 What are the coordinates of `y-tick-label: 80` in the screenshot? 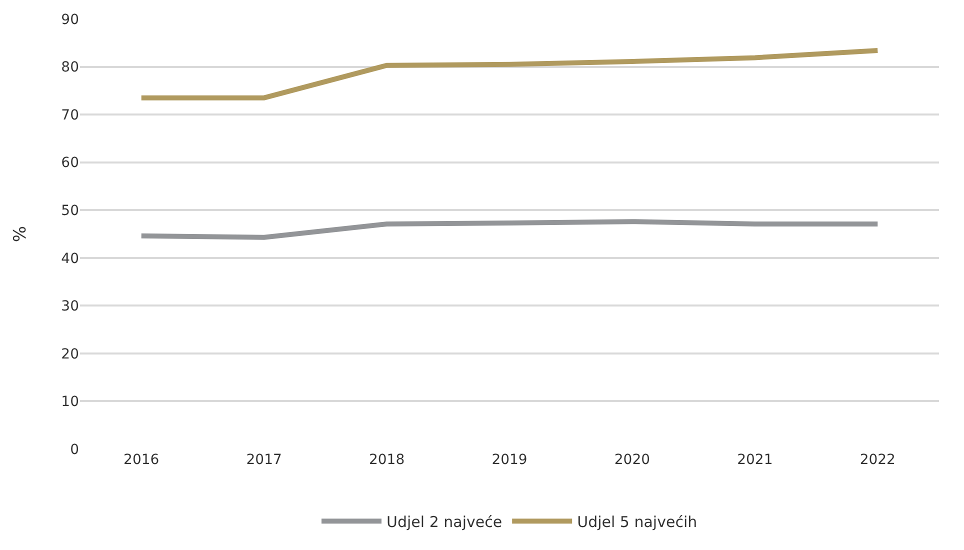 It's located at (70, 68).